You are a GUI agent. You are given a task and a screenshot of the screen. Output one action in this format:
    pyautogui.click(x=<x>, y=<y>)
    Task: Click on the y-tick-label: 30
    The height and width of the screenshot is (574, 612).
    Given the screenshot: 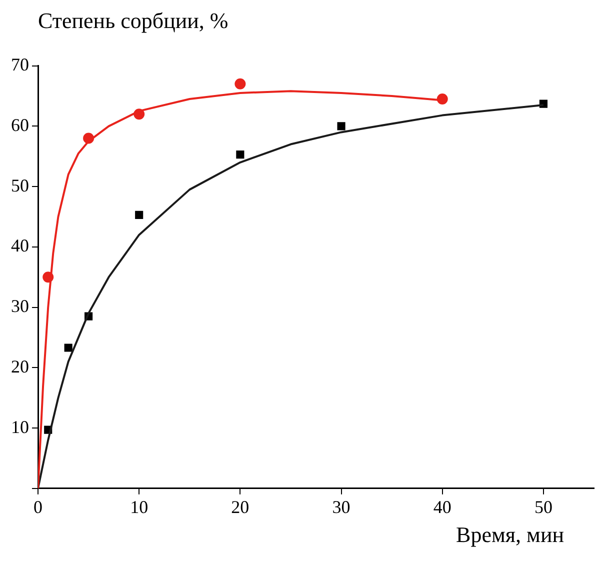 What is the action you would take?
    pyautogui.click(x=20, y=306)
    